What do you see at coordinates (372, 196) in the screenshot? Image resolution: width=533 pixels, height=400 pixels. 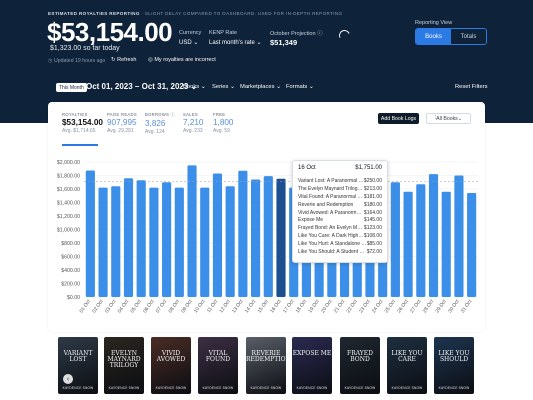 I see `tooltip-book-value: $181.00` at bounding box center [372, 196].